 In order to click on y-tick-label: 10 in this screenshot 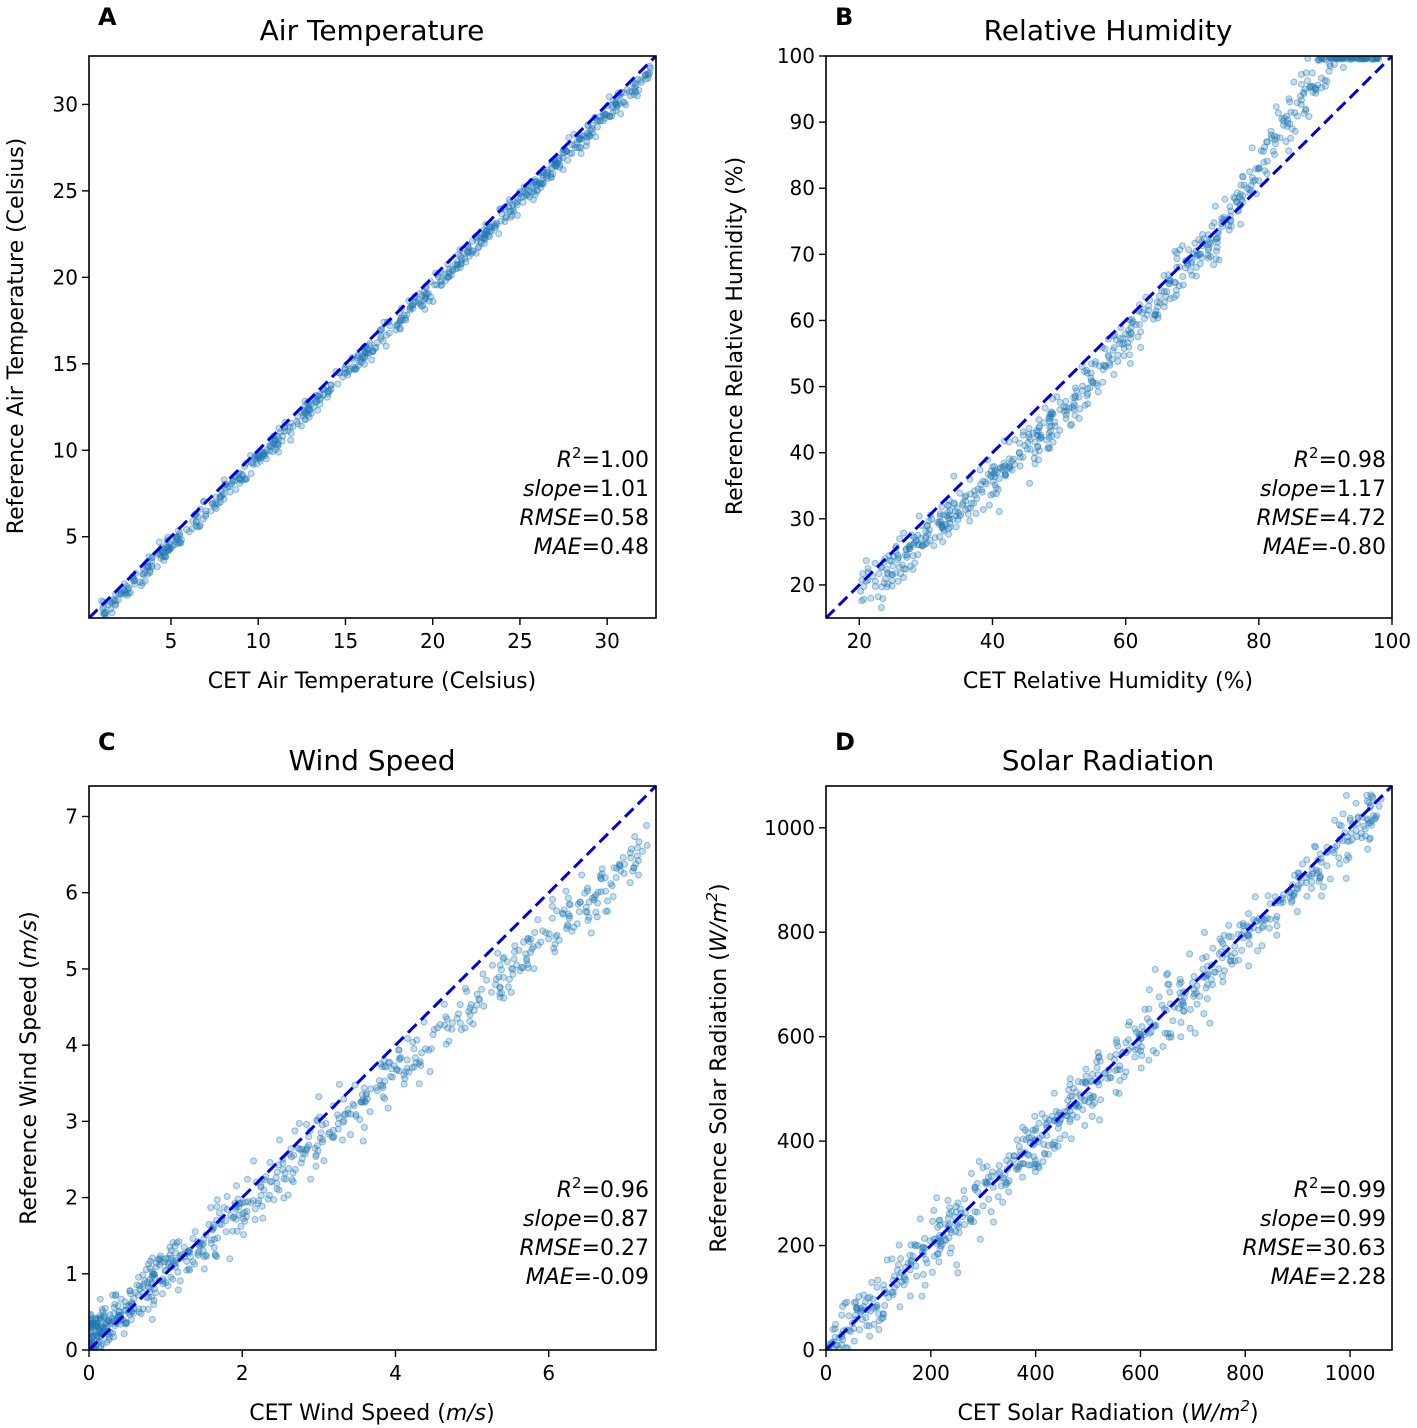, I will do `click(65, 450)`.